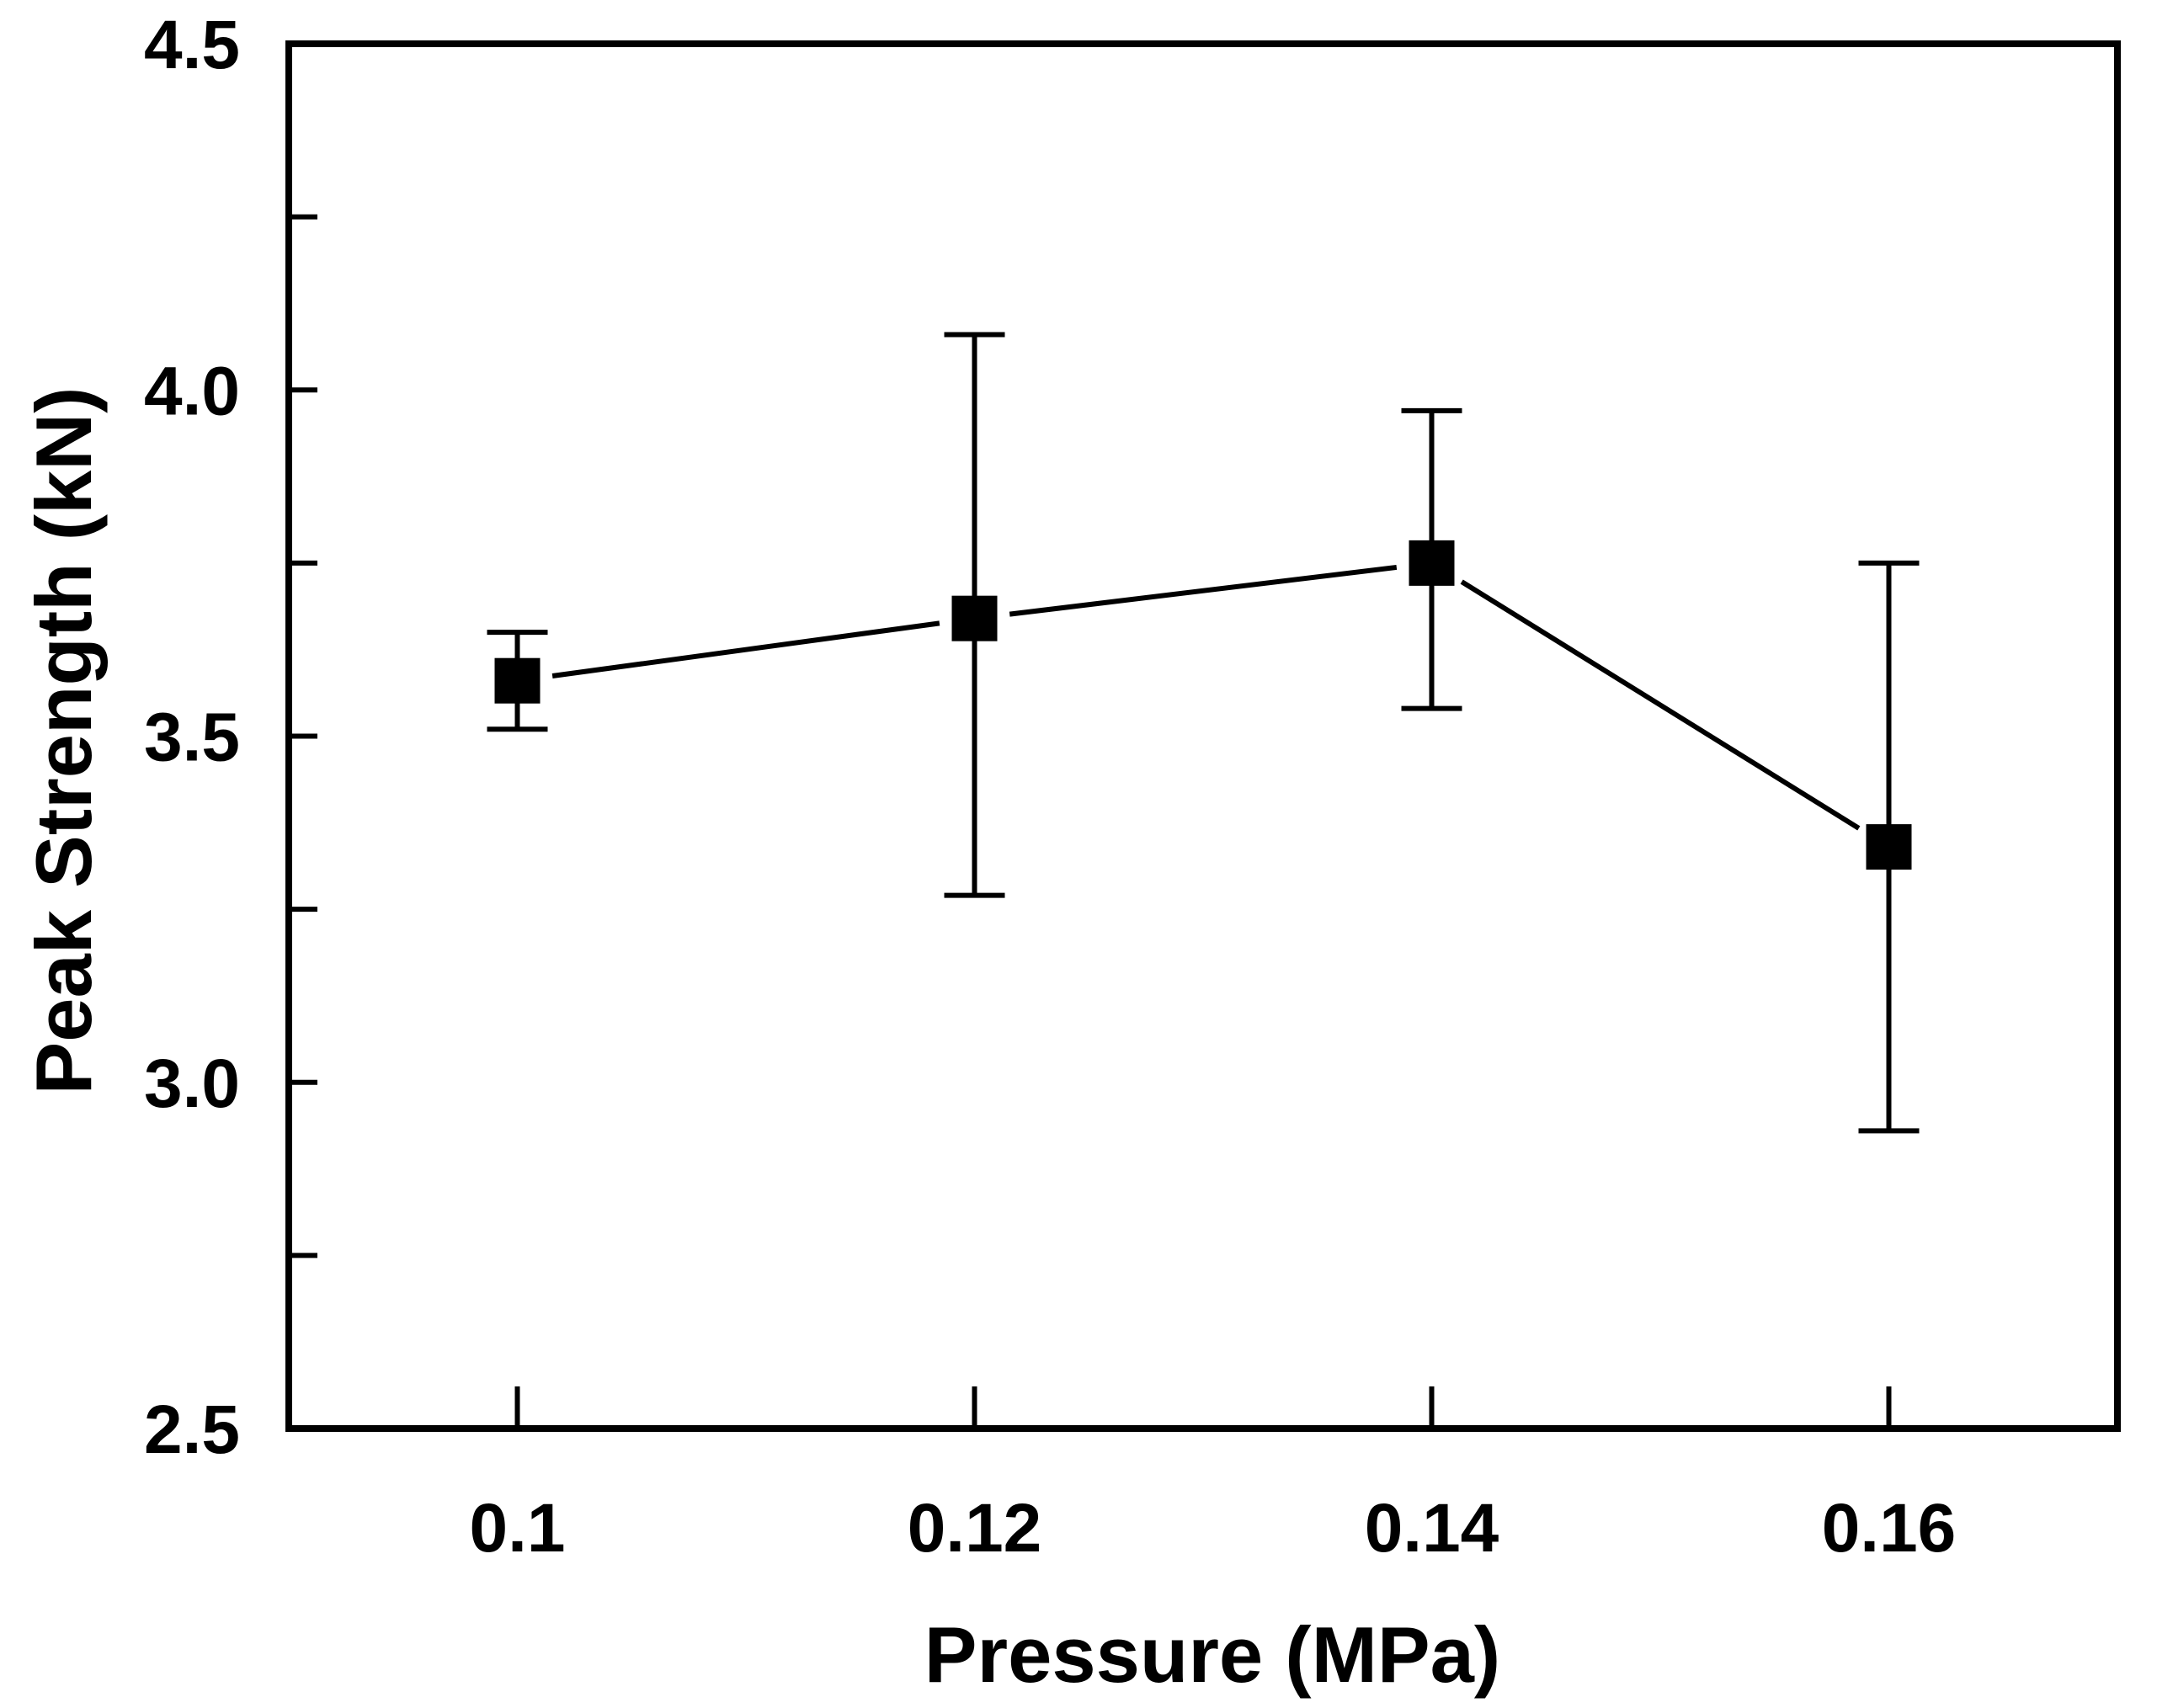  I want to click on x-tick-label-3: 0.16, so click(1889, 1528).